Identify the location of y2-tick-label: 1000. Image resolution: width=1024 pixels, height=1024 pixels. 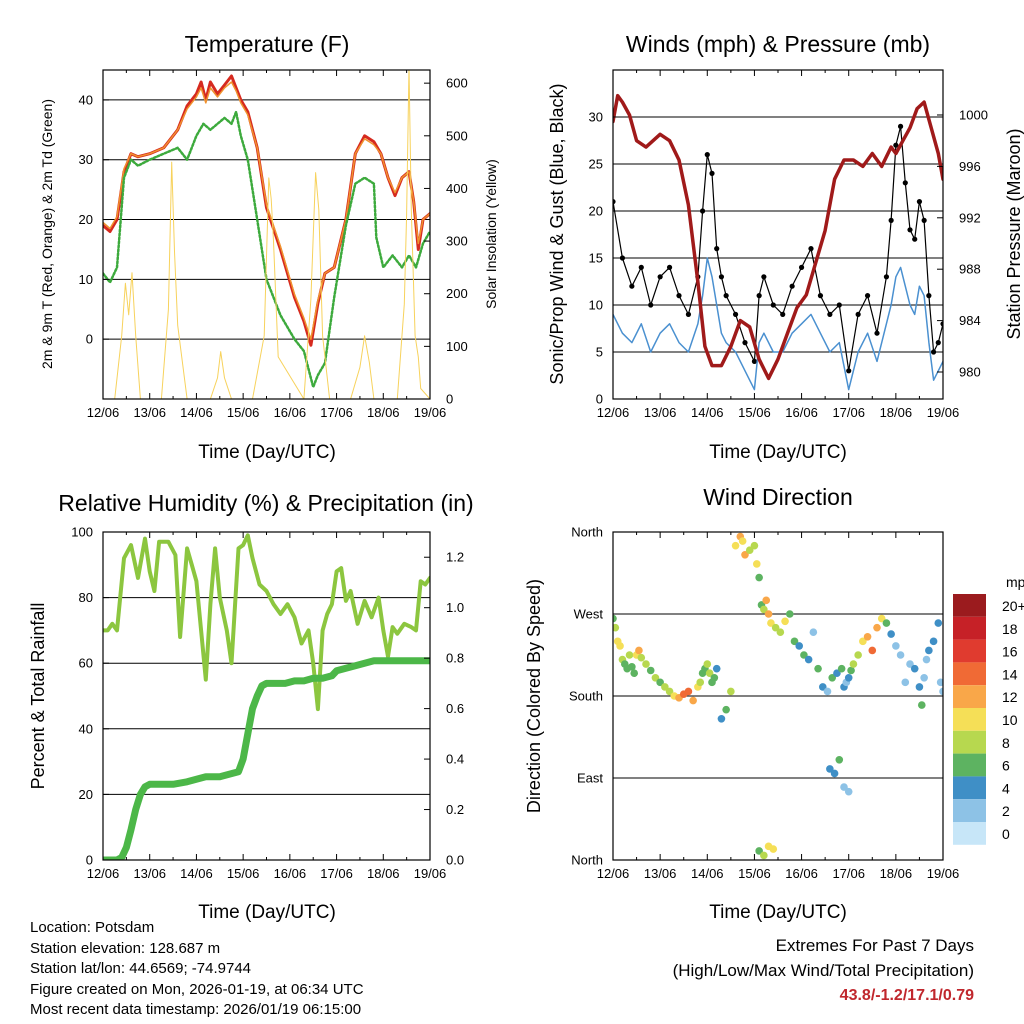
(973, 114).